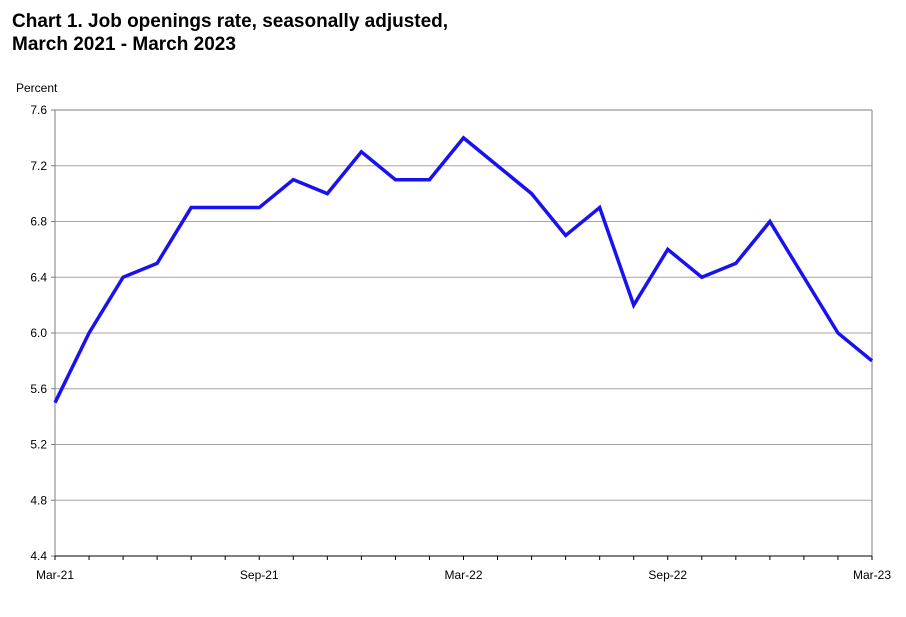  What do you see at coordinates (38, 445) in the screenshot?
I see `y-tick-label: 5.2` at bounding box center [38, 445].